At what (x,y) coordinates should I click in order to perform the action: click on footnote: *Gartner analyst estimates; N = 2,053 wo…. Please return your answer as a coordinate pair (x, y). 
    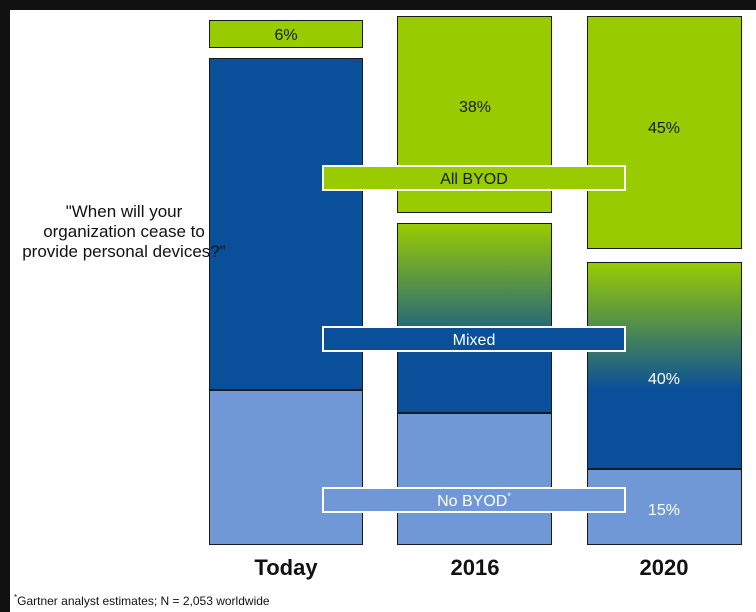
    Looking at the image, I should click on (142, 600).